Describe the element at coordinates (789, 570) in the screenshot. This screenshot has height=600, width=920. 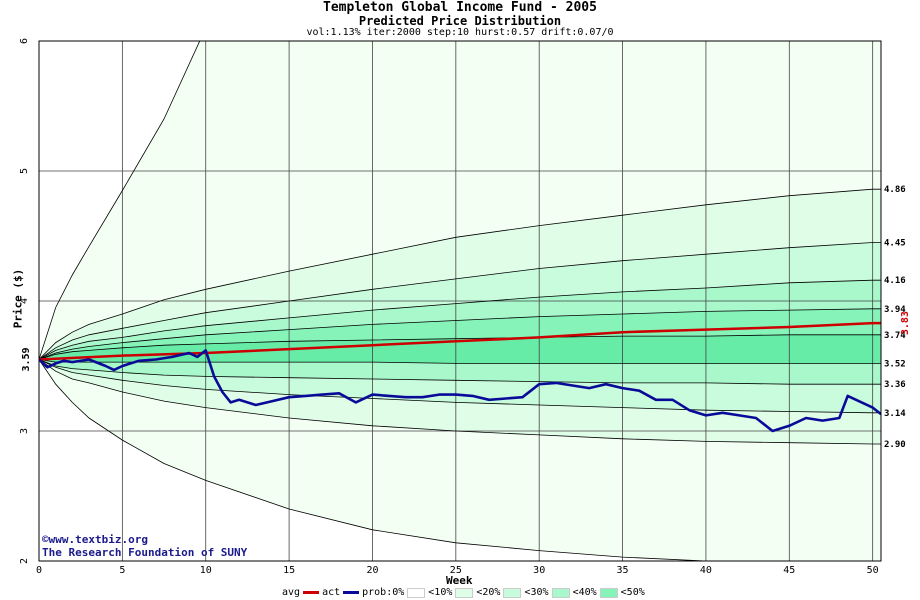
I see `x-tick-label: 45` at that location.